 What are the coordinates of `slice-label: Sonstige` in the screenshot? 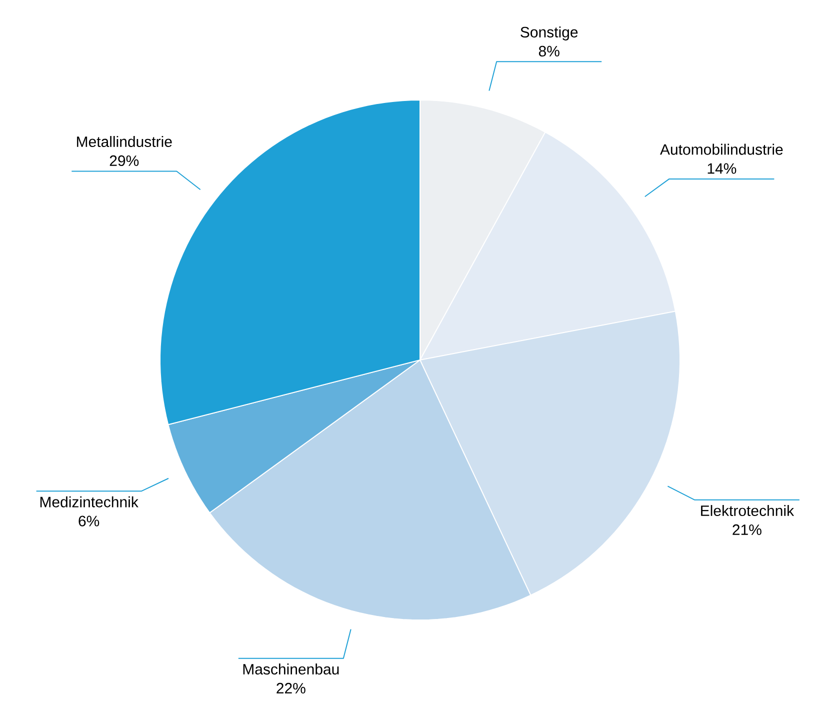 It's located at (549, 33).